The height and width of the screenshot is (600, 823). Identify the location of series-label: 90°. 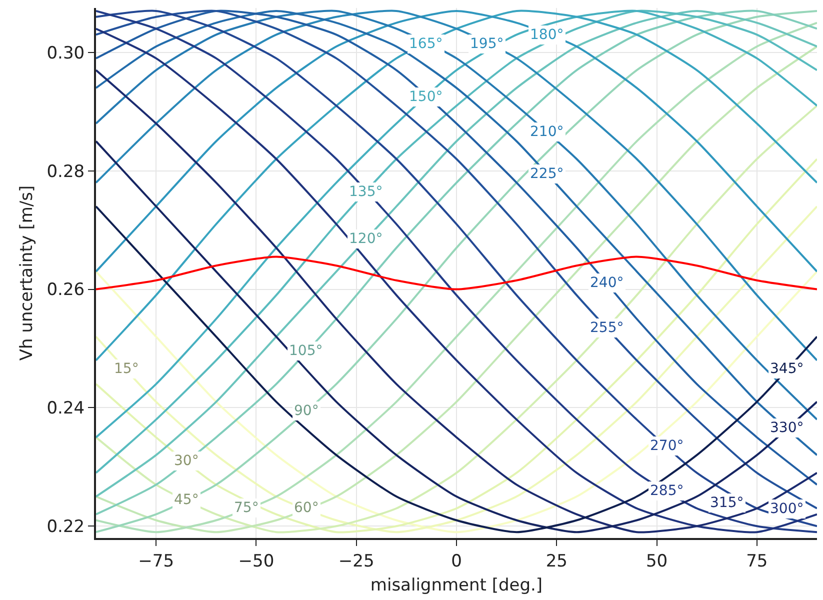
(306, 411).